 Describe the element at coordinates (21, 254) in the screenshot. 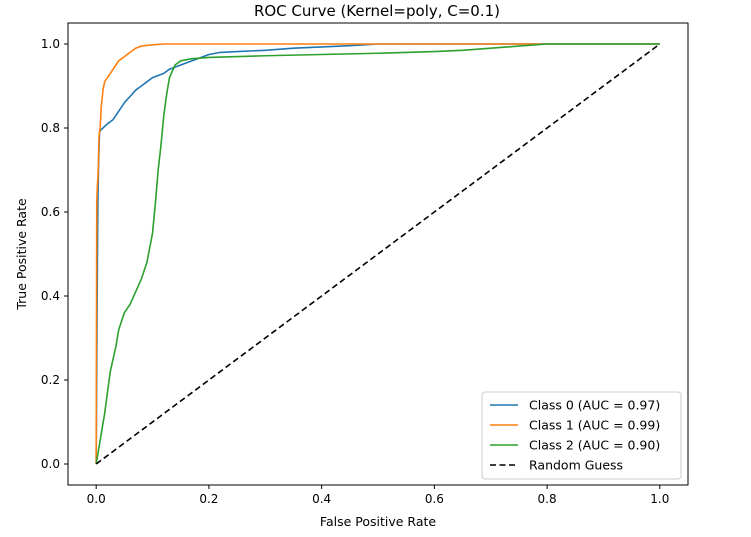

I see `y-axis-label: True Positive Rate` at that location.